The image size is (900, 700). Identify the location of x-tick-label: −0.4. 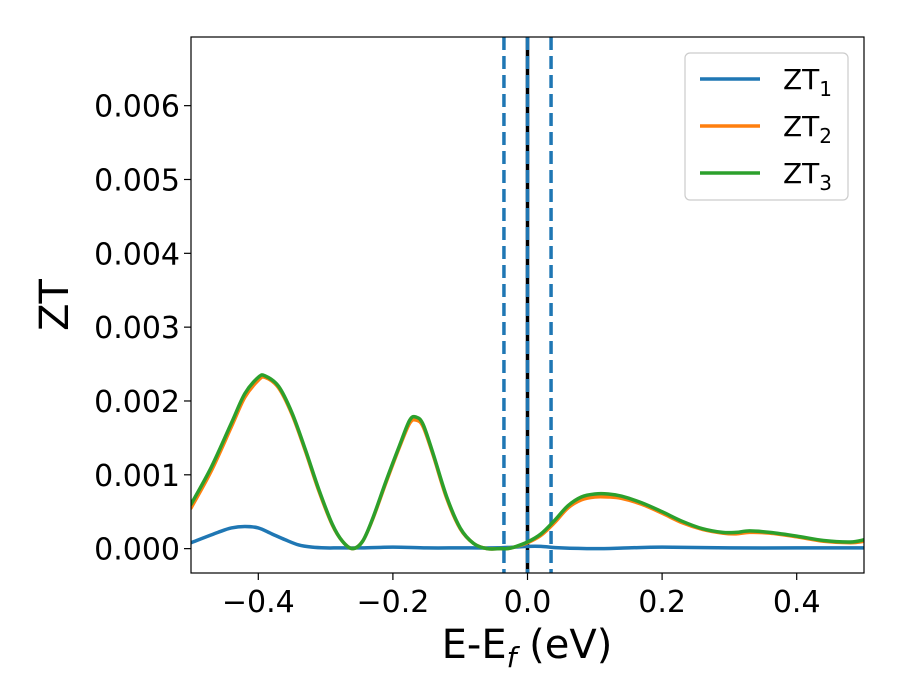
(258, 602).